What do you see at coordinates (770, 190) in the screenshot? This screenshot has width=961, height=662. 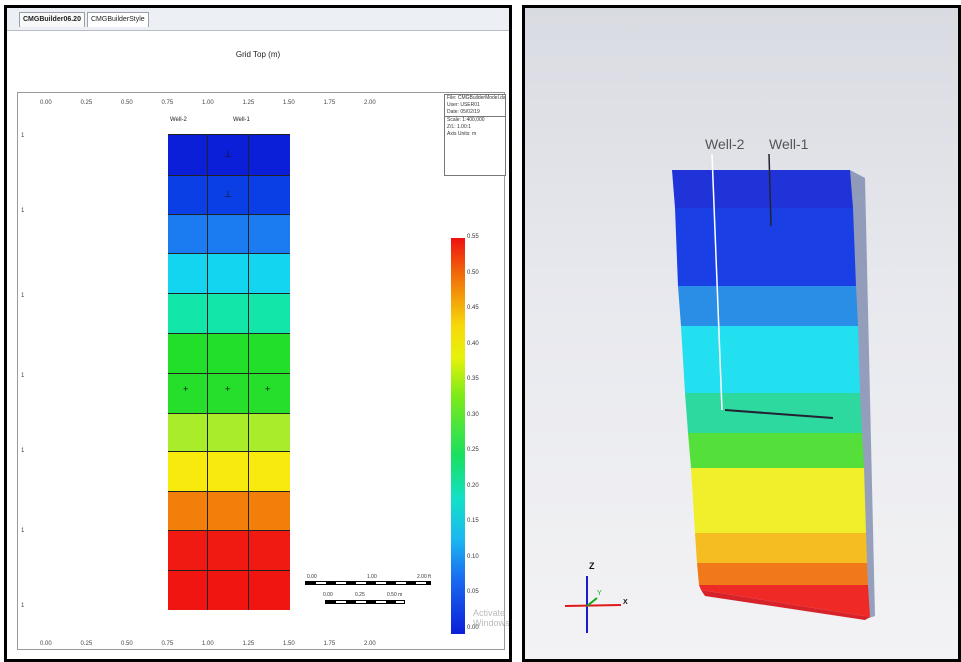 I see `well-1-trajectory` at bounding box center [770, 190].